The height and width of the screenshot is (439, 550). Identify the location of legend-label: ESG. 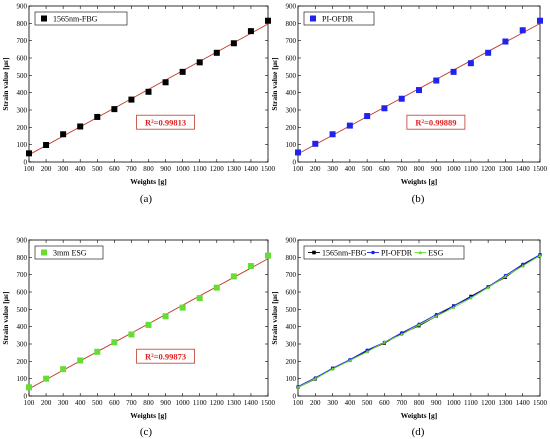
(435, 253).